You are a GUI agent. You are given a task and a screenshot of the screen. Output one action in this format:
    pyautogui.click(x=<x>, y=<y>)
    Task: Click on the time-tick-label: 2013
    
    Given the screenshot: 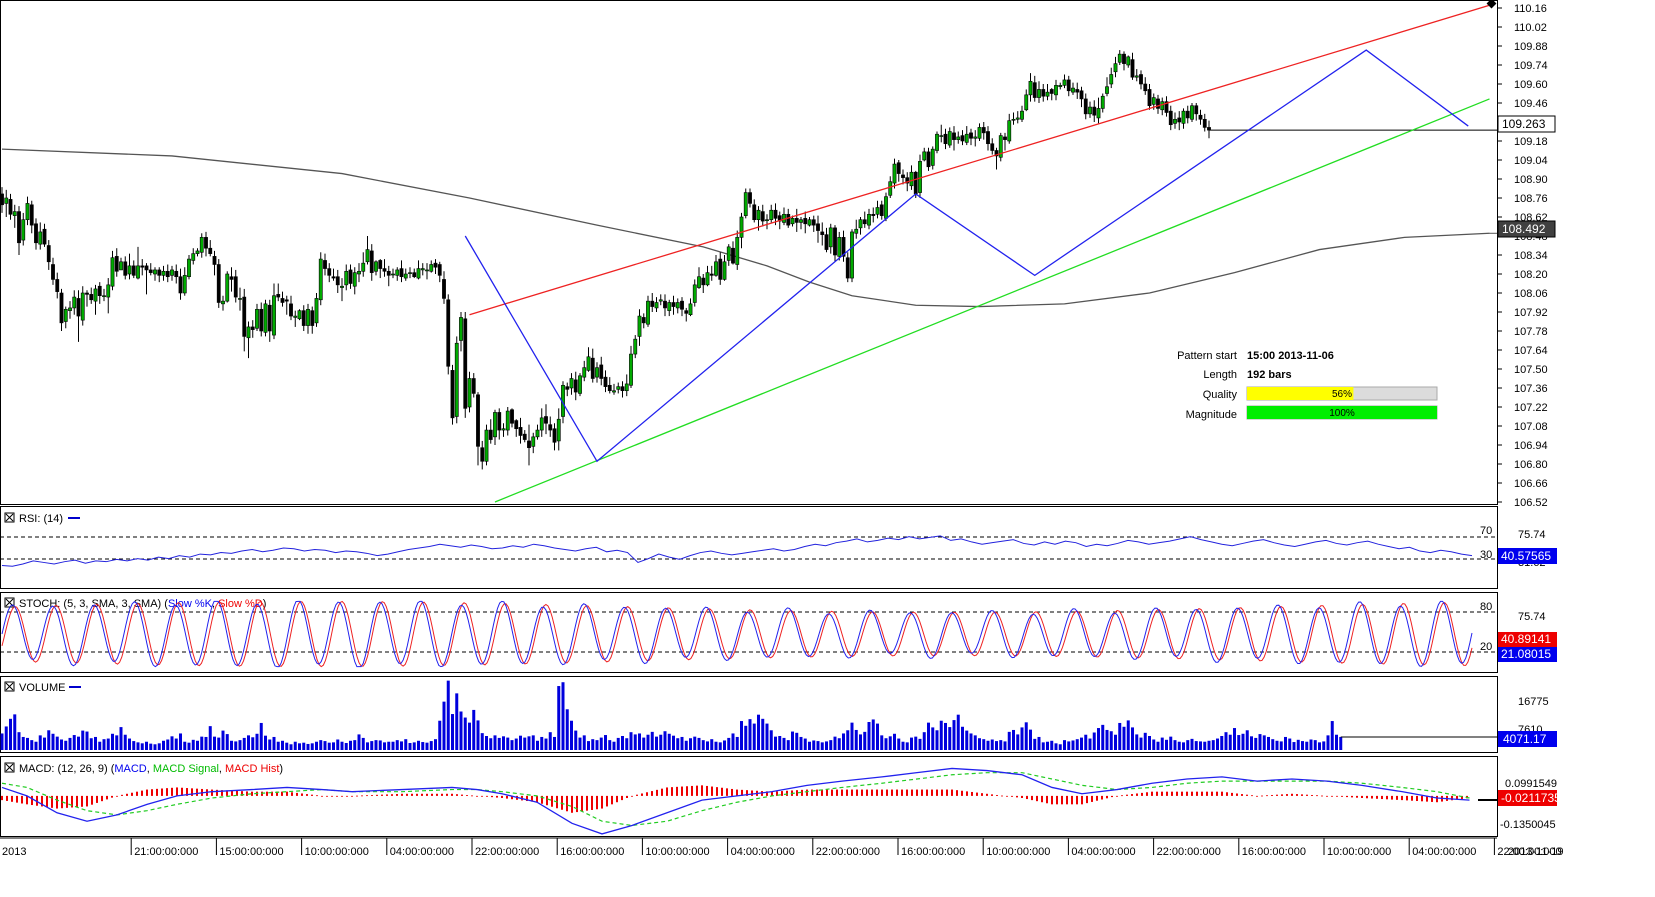 What is the action you would take?
    pyautogui.click(x=14, y=852)
    